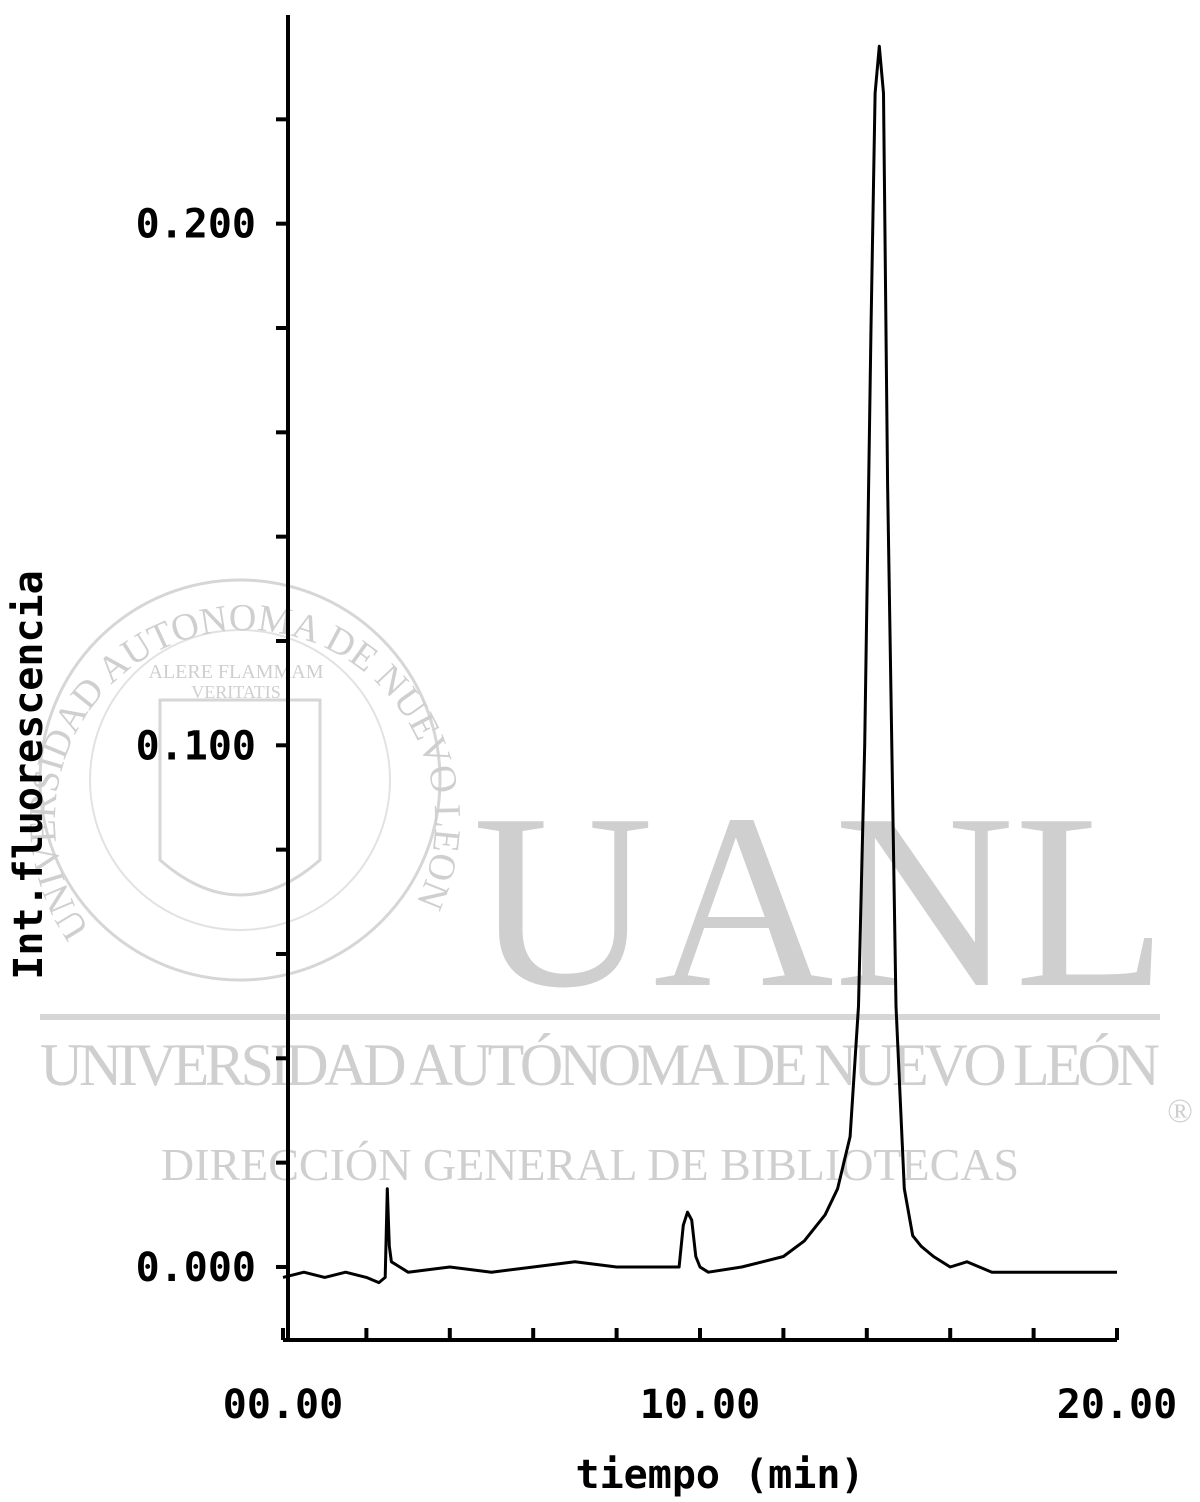  I want to click on motto: VERITATIS, so click(236, 692).